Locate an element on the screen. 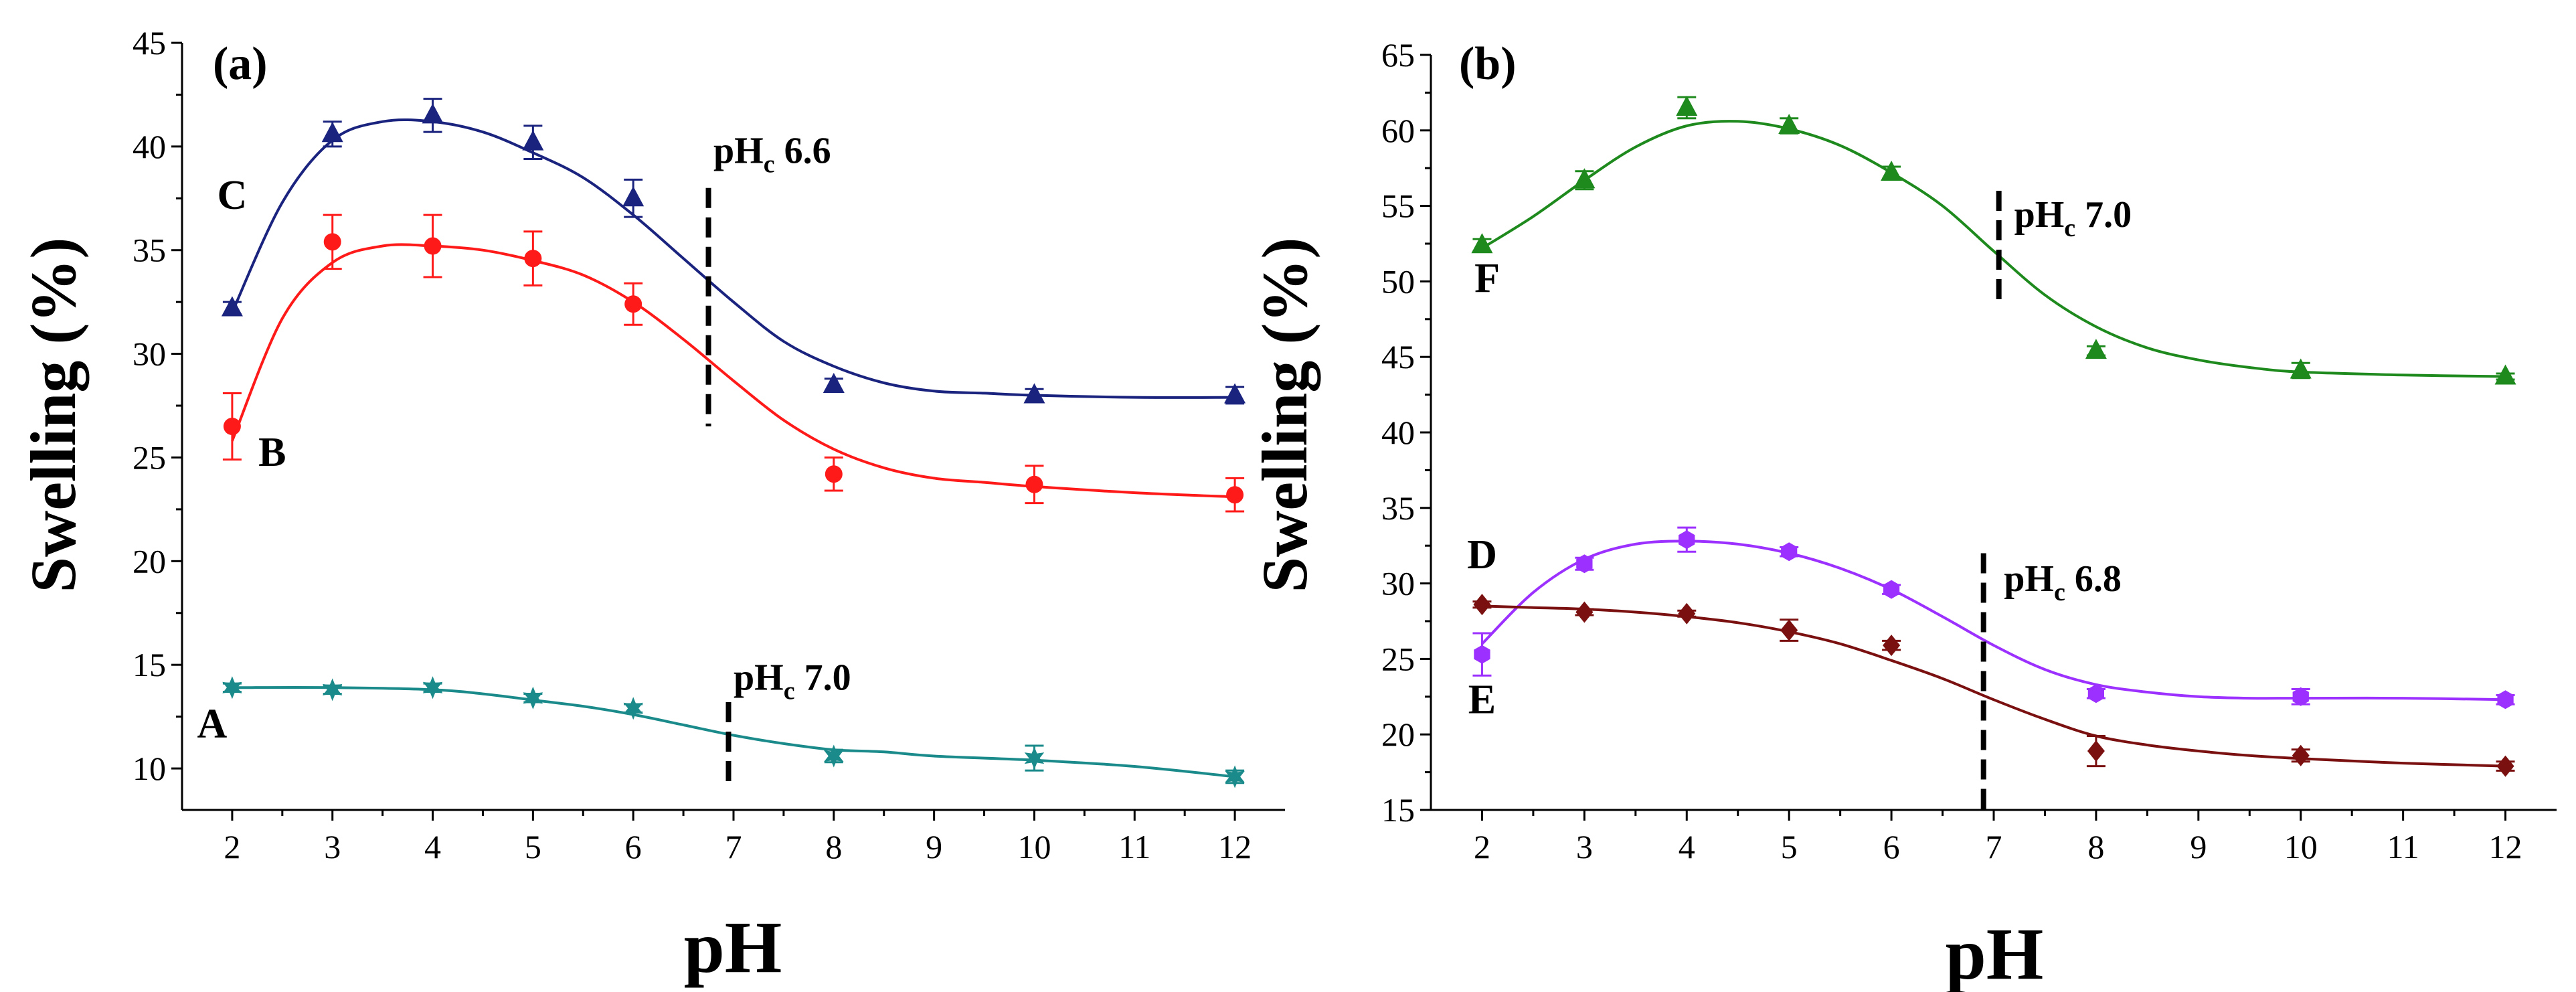  series-label: F is located at coordinates (1487, 278).